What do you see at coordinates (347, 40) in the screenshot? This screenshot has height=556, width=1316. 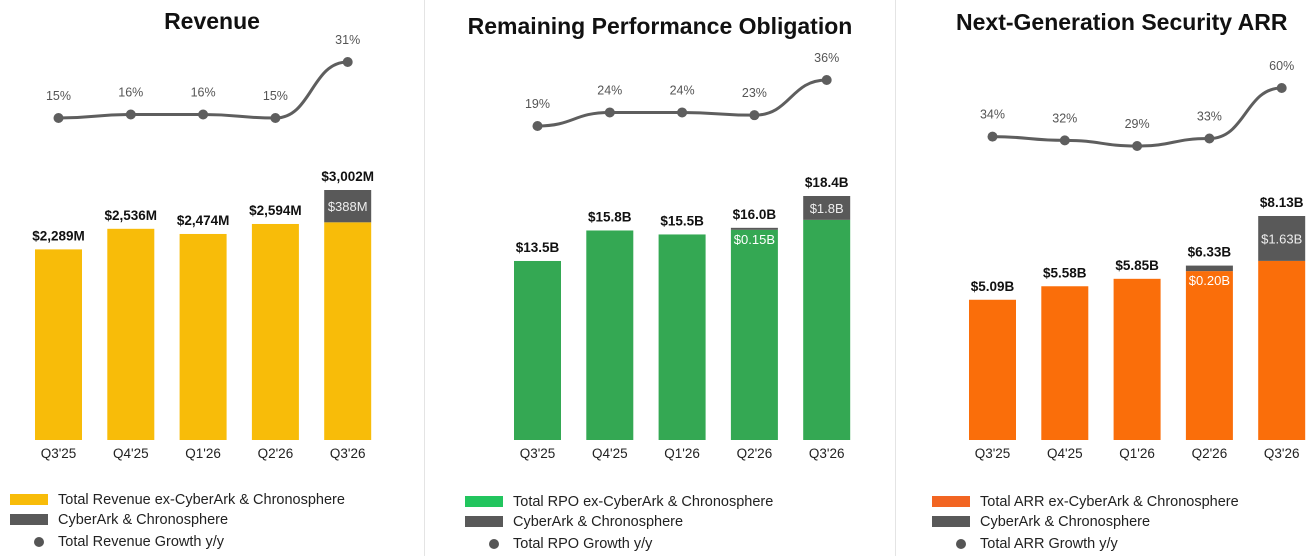 I see `growth-label: 31%` at bounding box center [347, 40].